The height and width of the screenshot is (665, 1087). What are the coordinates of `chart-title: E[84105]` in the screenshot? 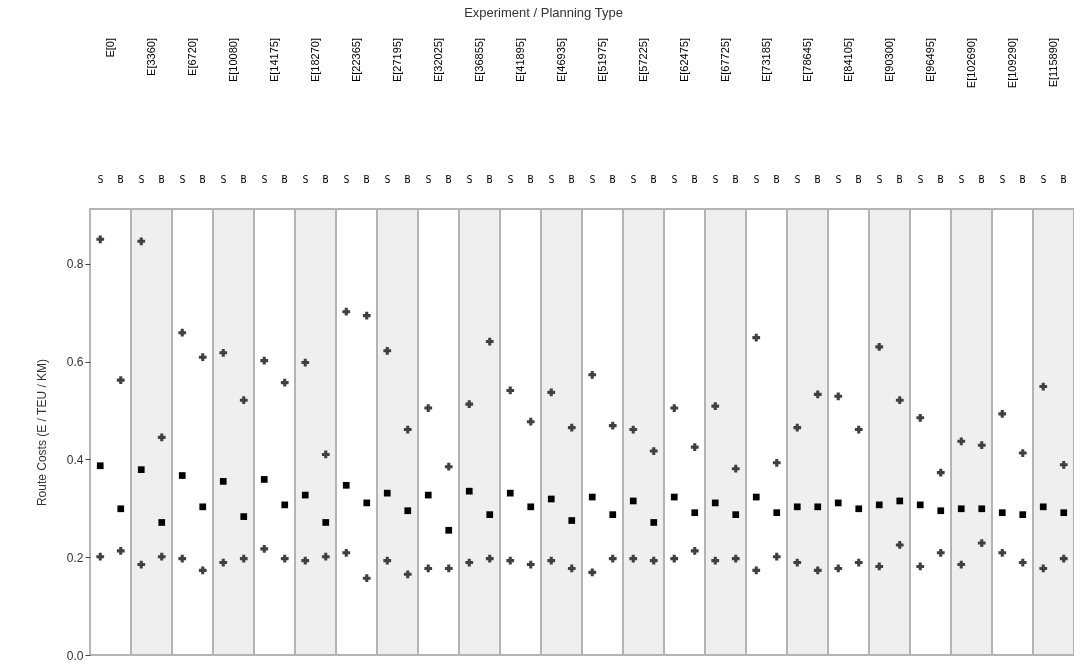 It's located at (848, 60).